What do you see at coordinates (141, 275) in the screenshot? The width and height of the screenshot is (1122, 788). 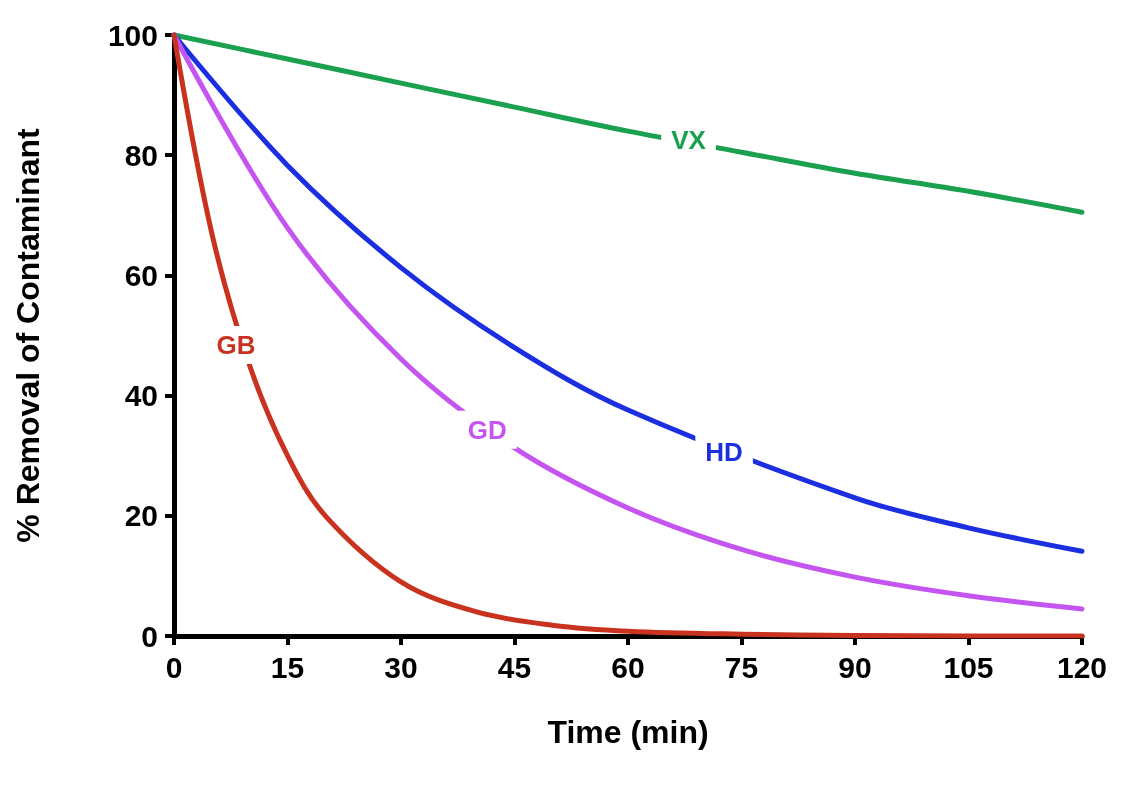 I see `y-tick-label: 60` at bounding box center [141, 275].